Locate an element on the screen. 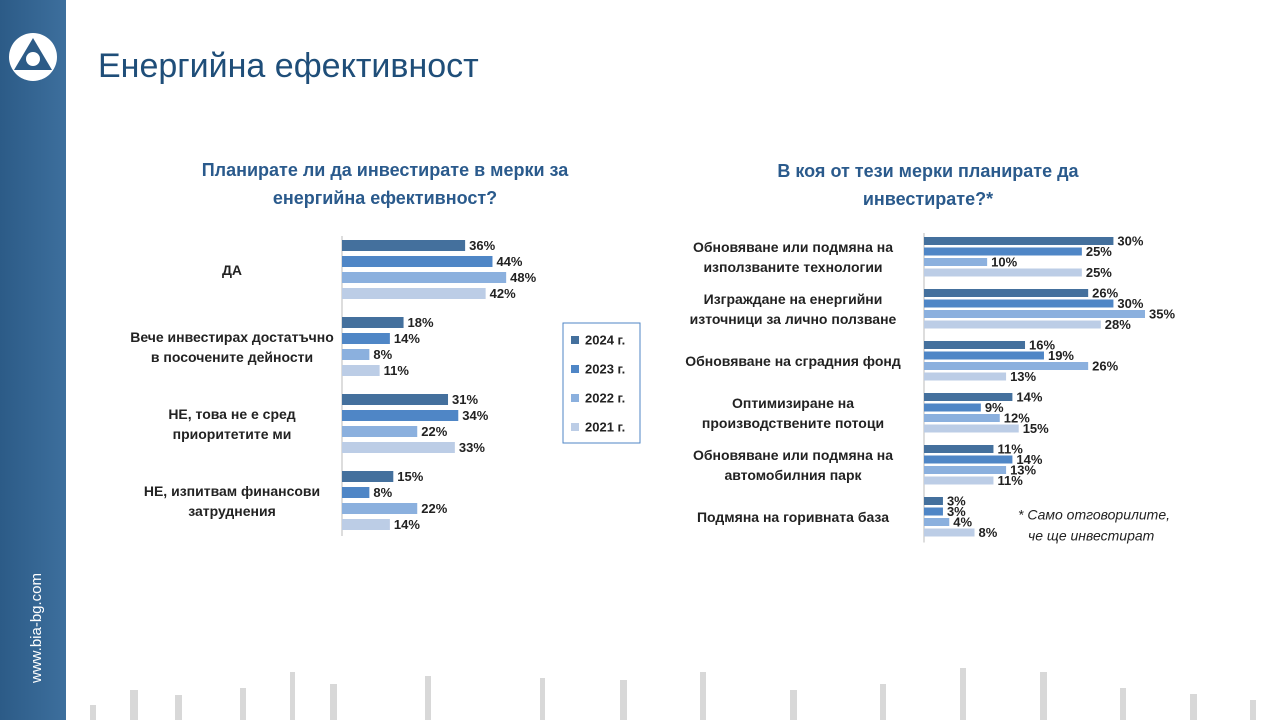 This screenshot has height=720, width=1280. site-url: www.bia-bg.com is located at coordinates (36, 628).